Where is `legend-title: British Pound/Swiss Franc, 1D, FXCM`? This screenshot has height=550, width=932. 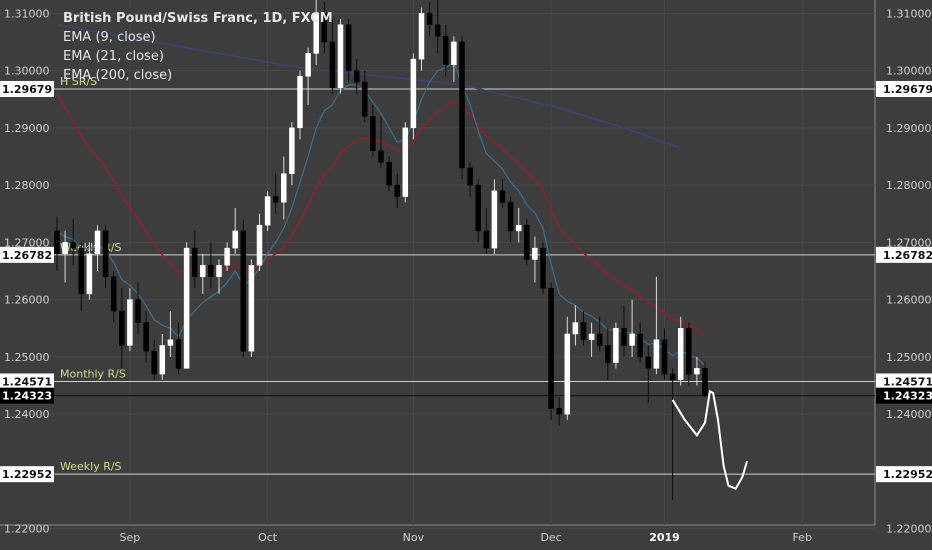
legend-title: British Pound/Swiss Franc, 1D, FXCM is located at coordinates (198, 18).